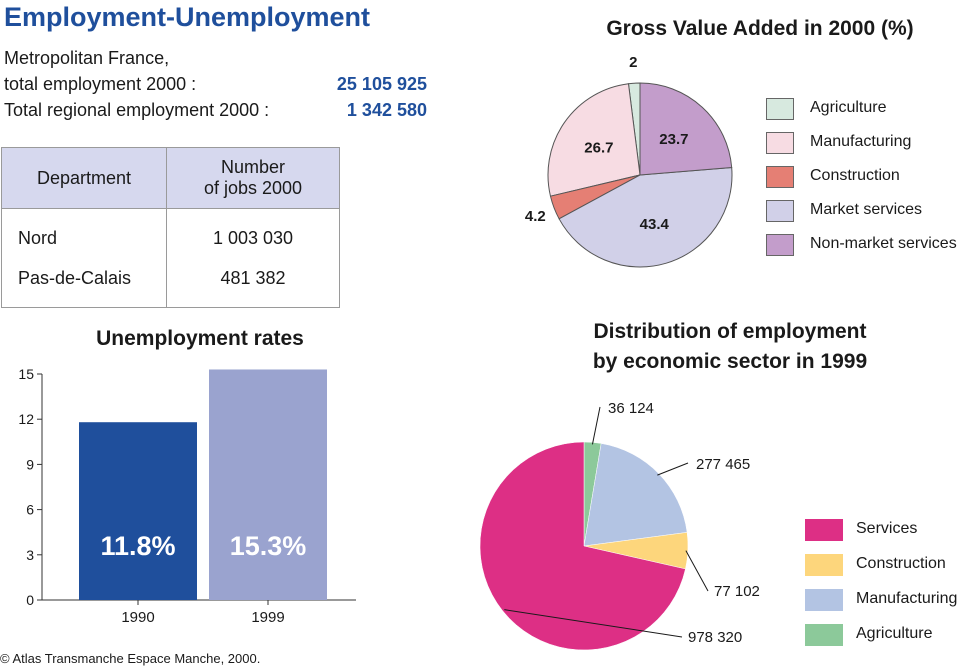 The width and height of the screenshot is (969, 668). Describe the element at coordinates (386, 110) in the screenshot. I see `info-line-3-value: 1 342 580` at that location.